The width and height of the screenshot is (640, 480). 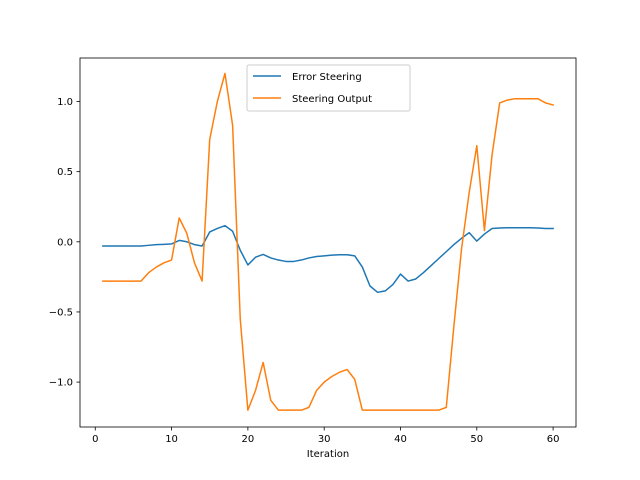 What do you see at coordinates (65, 172) in the screenshot?
I see `y-tick-label: 0.5` at bounding box center [65, 172].